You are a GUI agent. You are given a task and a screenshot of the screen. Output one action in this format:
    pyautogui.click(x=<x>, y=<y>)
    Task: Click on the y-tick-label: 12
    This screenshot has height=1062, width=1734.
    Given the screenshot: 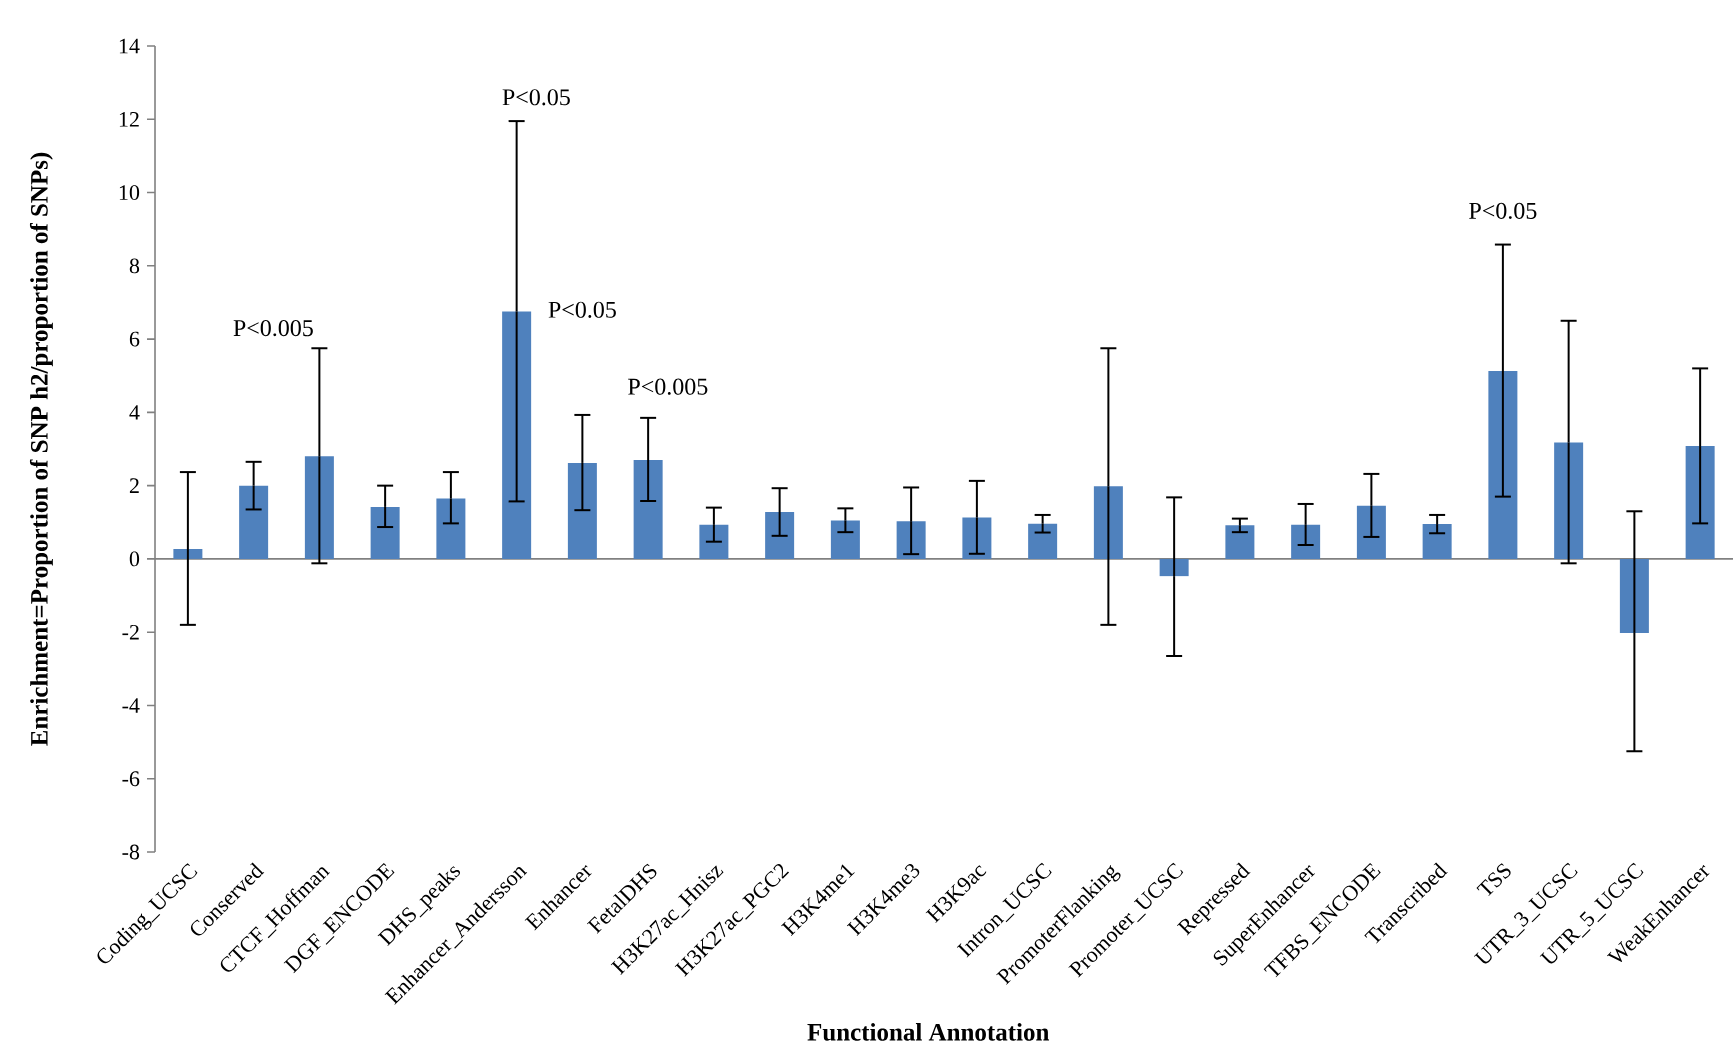 What is the action you would take?
    pyautogui.click(x=129, y=119)
    